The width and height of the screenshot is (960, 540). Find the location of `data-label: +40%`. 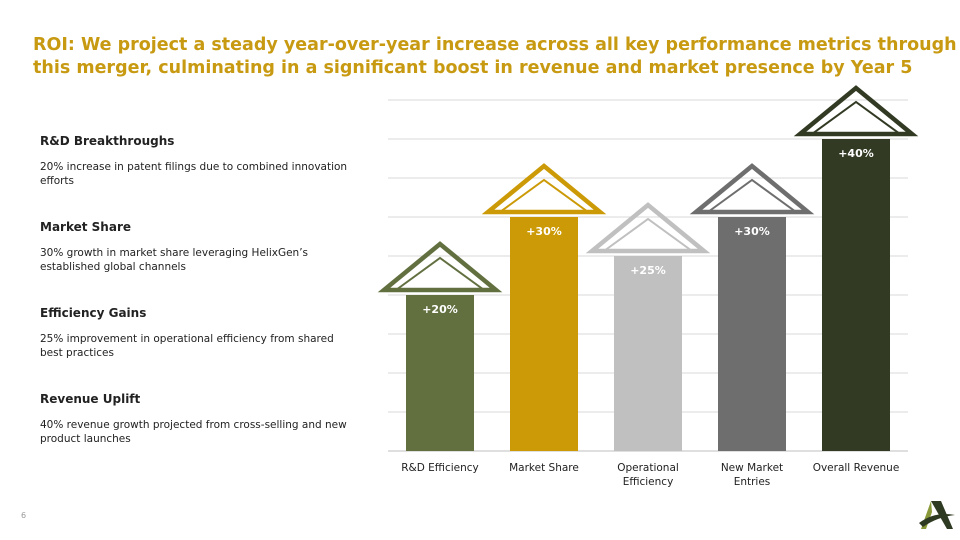

data-label: +40% is located at coordinates (856, 153).